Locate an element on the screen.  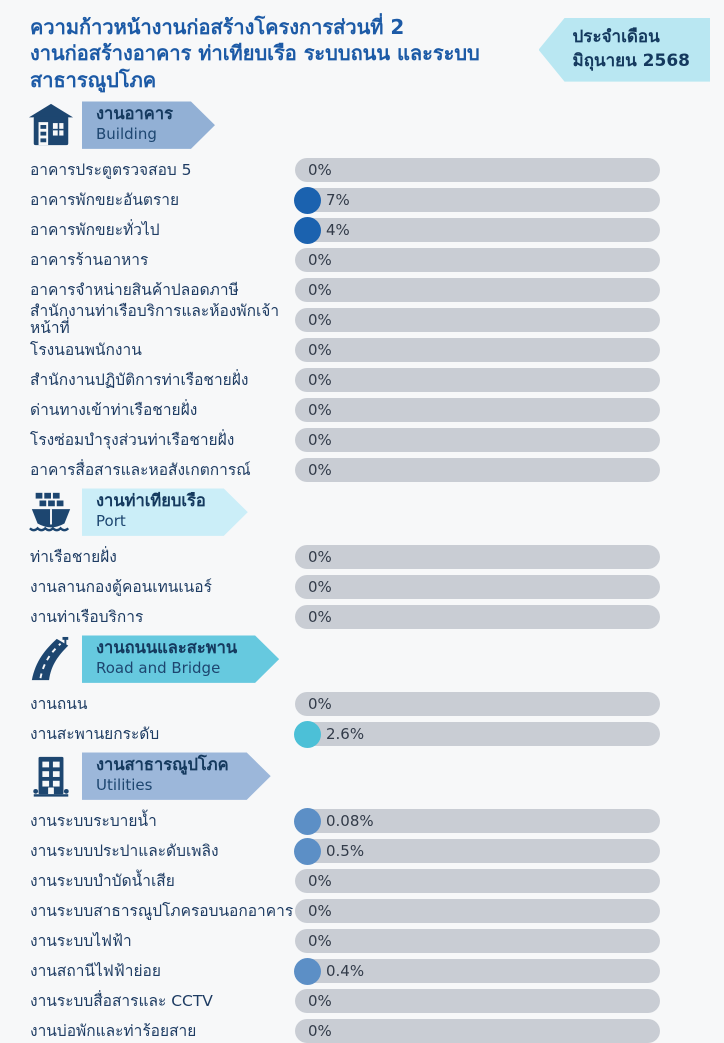
row-label: งานบ่อพักและท่าร้อยสาย is located at coordinates (113, 1030).